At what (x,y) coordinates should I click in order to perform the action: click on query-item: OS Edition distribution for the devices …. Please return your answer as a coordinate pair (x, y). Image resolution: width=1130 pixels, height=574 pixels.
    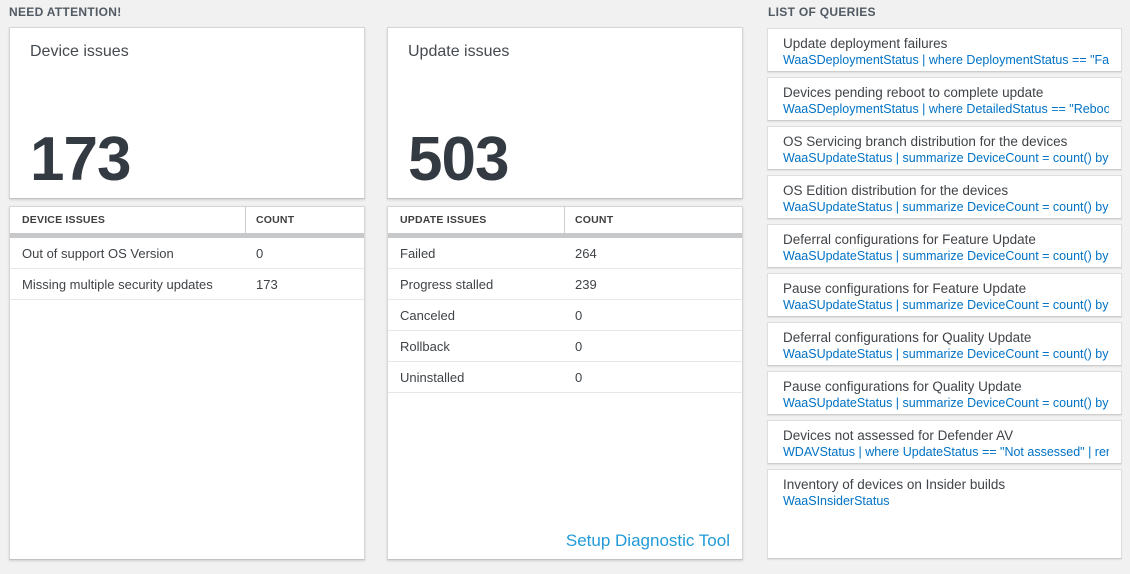
    Looking at the image, I should click on (944, 197).